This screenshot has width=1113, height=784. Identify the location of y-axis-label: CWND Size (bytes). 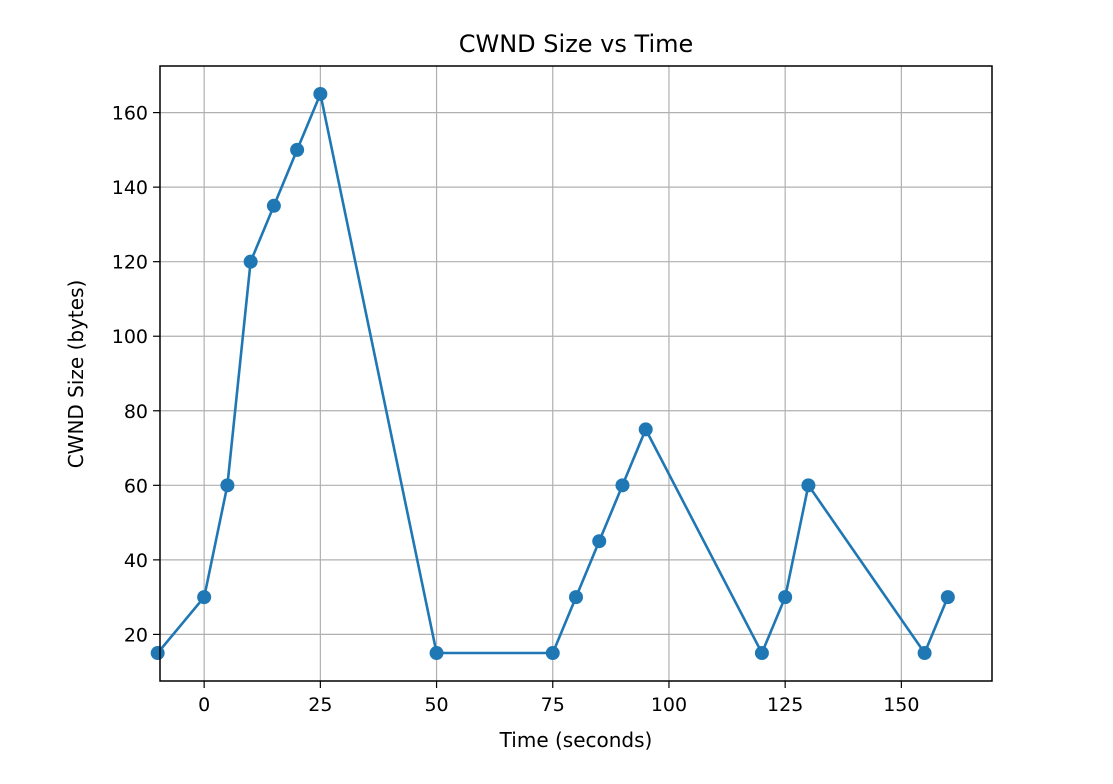
(76, 374).